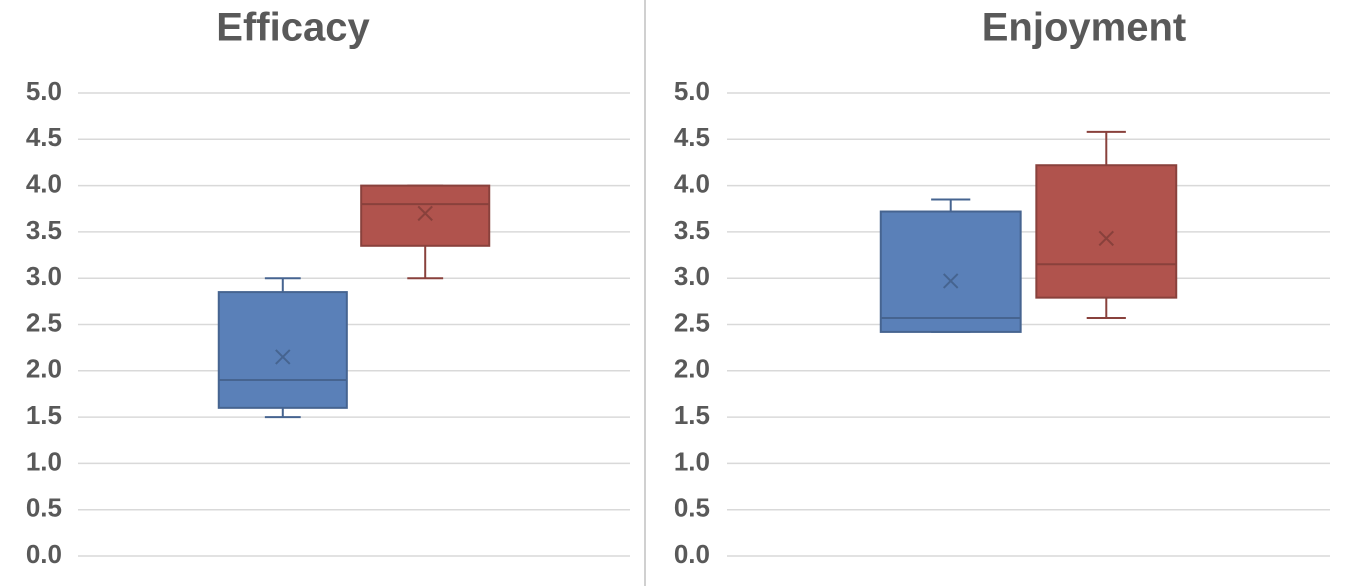 Image resolution: width=1350 pixels, height=586 pixels. I want to click on chart-title: Efficacy, so click(293, 28).